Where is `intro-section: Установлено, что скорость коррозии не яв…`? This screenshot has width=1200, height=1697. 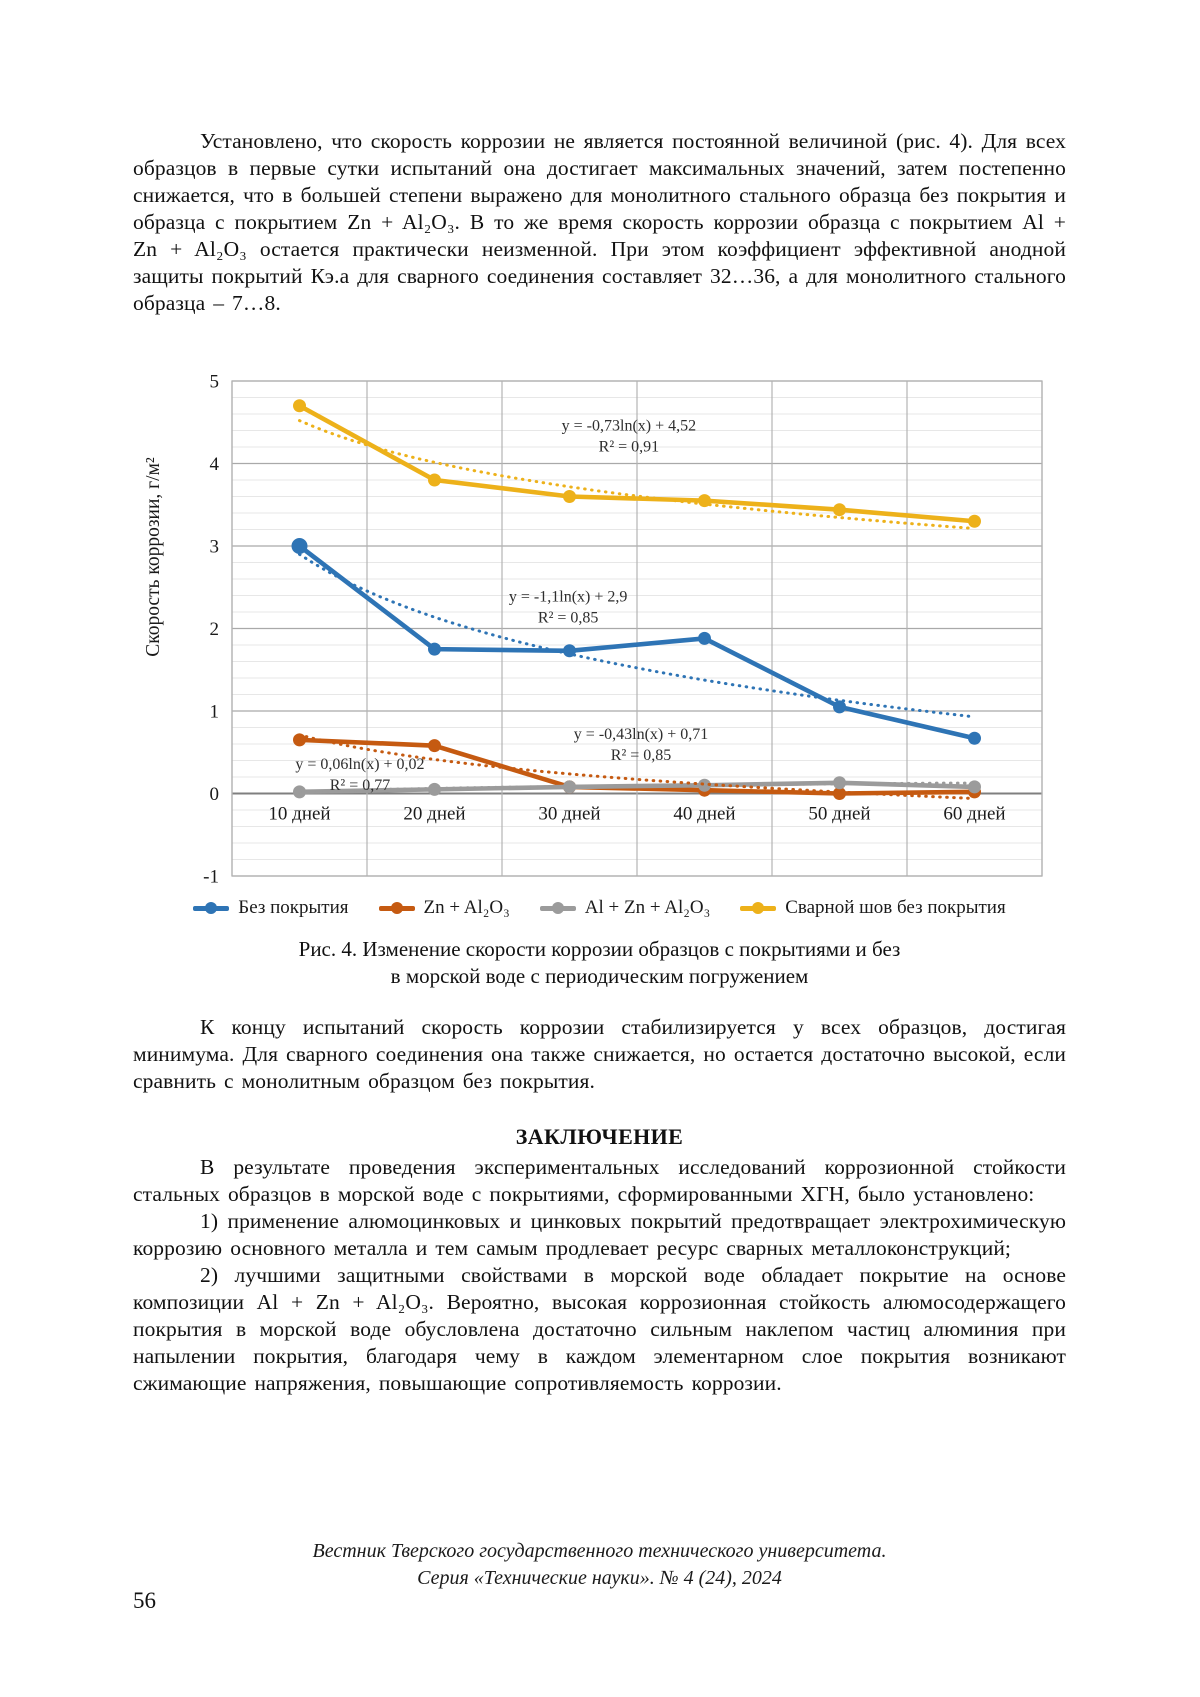 intro-section: Установлено, что скорость коррозии не яв… is located at coordinates (599, 222).